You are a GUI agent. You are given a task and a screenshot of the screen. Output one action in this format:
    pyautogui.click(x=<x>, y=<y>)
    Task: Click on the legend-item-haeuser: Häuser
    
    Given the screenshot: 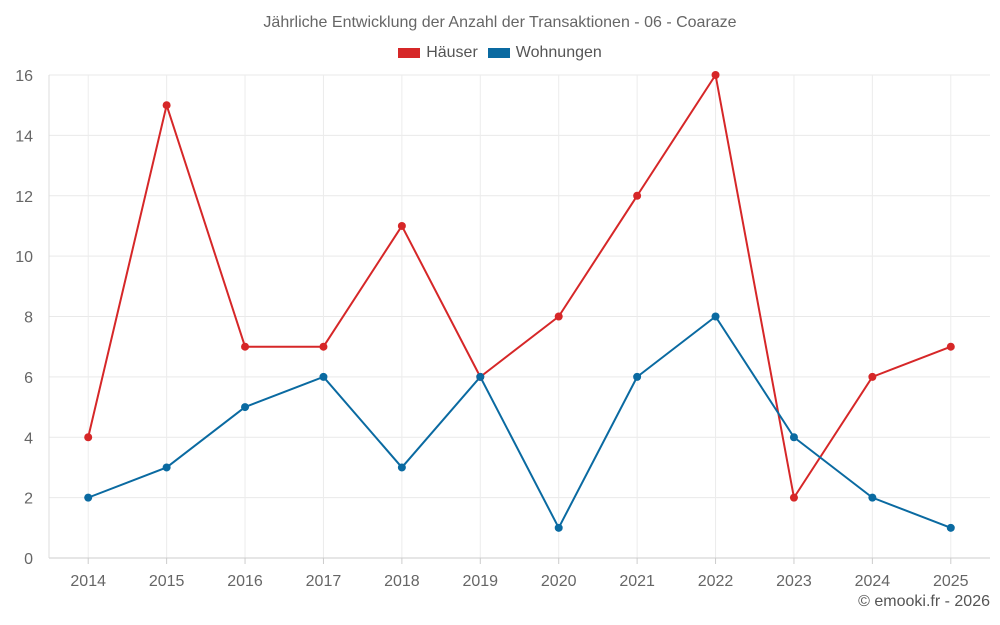 What is the action you would take?
    pyautogui.click(x=438, y=53)
    